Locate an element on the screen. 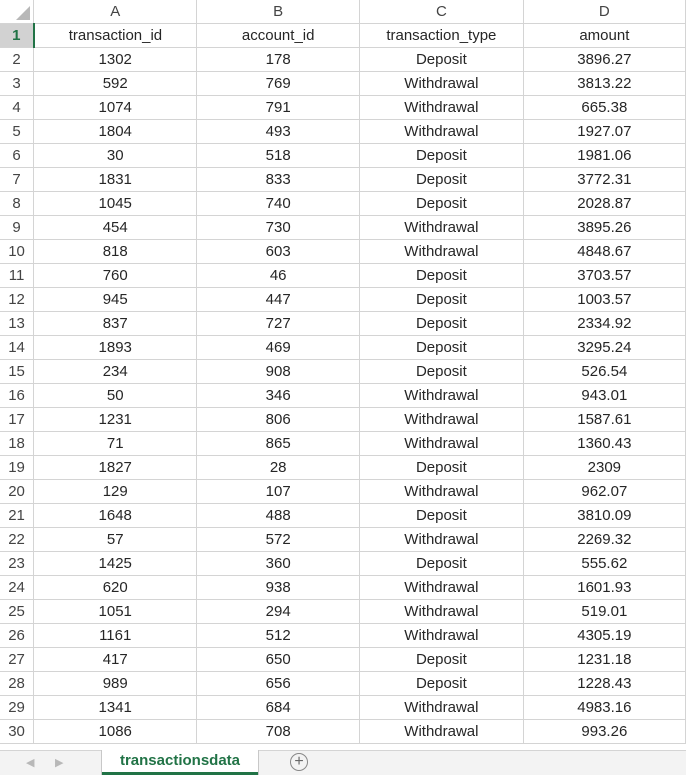 The height and width of the screenshot is (775, 686). data-cell: 1086 is located at coordinates (115, 731).